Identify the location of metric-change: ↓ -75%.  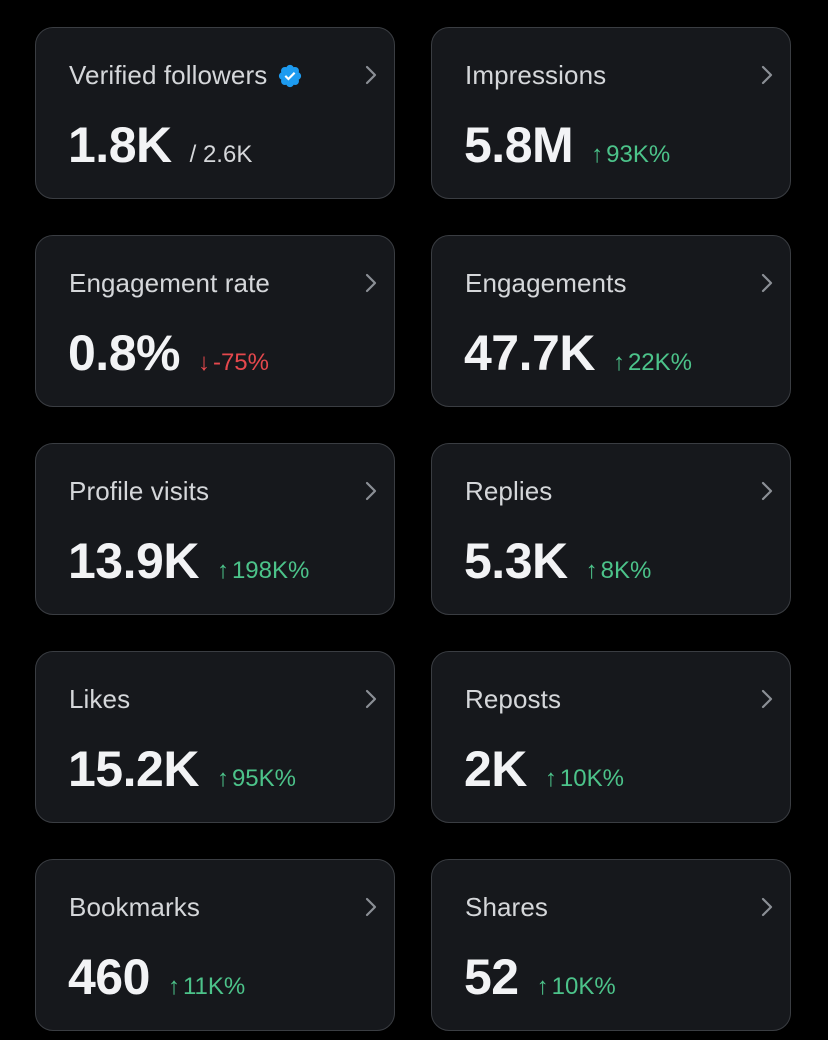
(233, 363).